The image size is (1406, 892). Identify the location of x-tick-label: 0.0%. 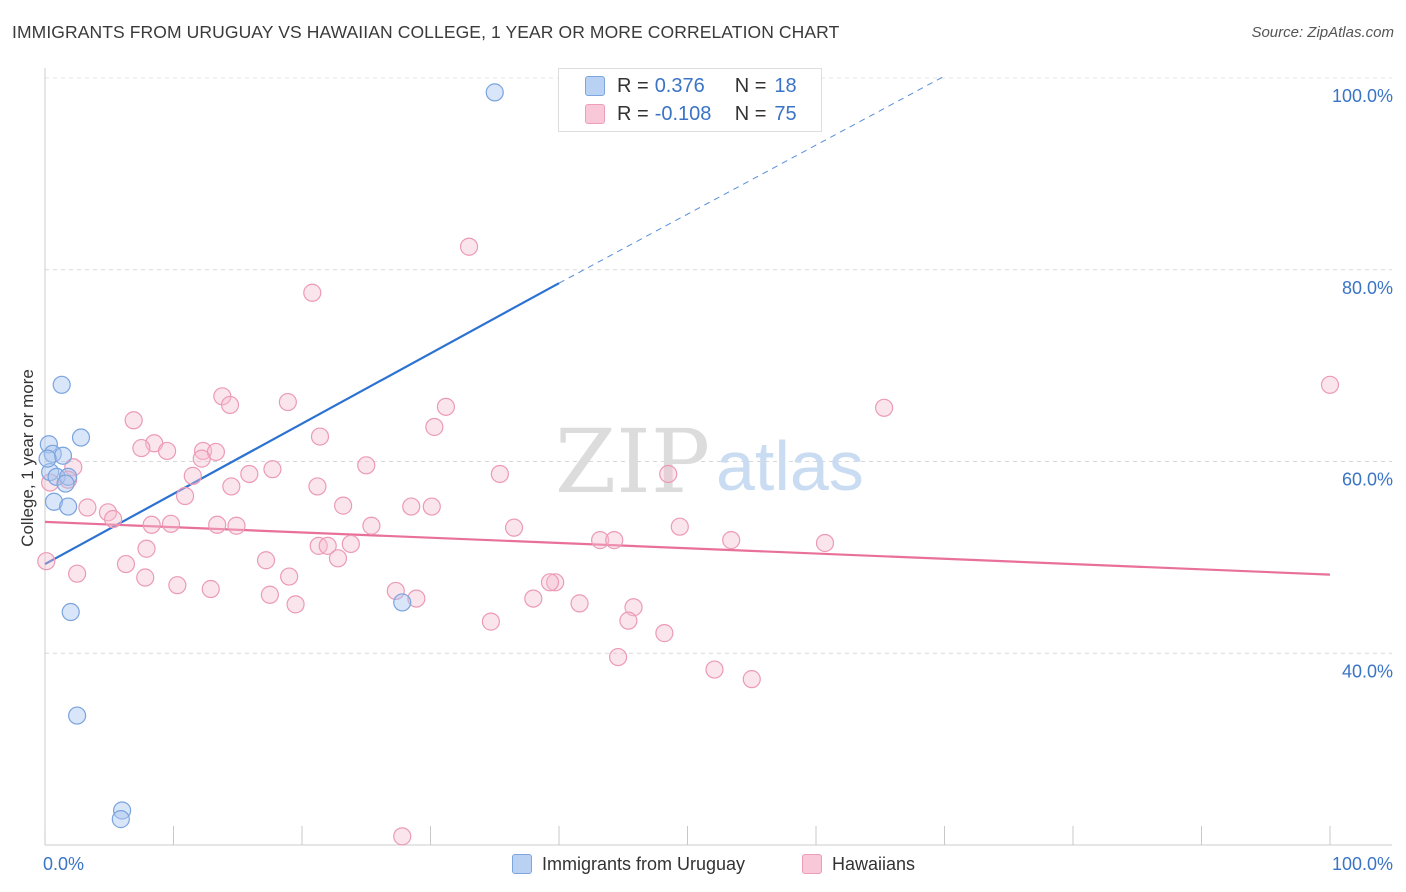
(63, 864).